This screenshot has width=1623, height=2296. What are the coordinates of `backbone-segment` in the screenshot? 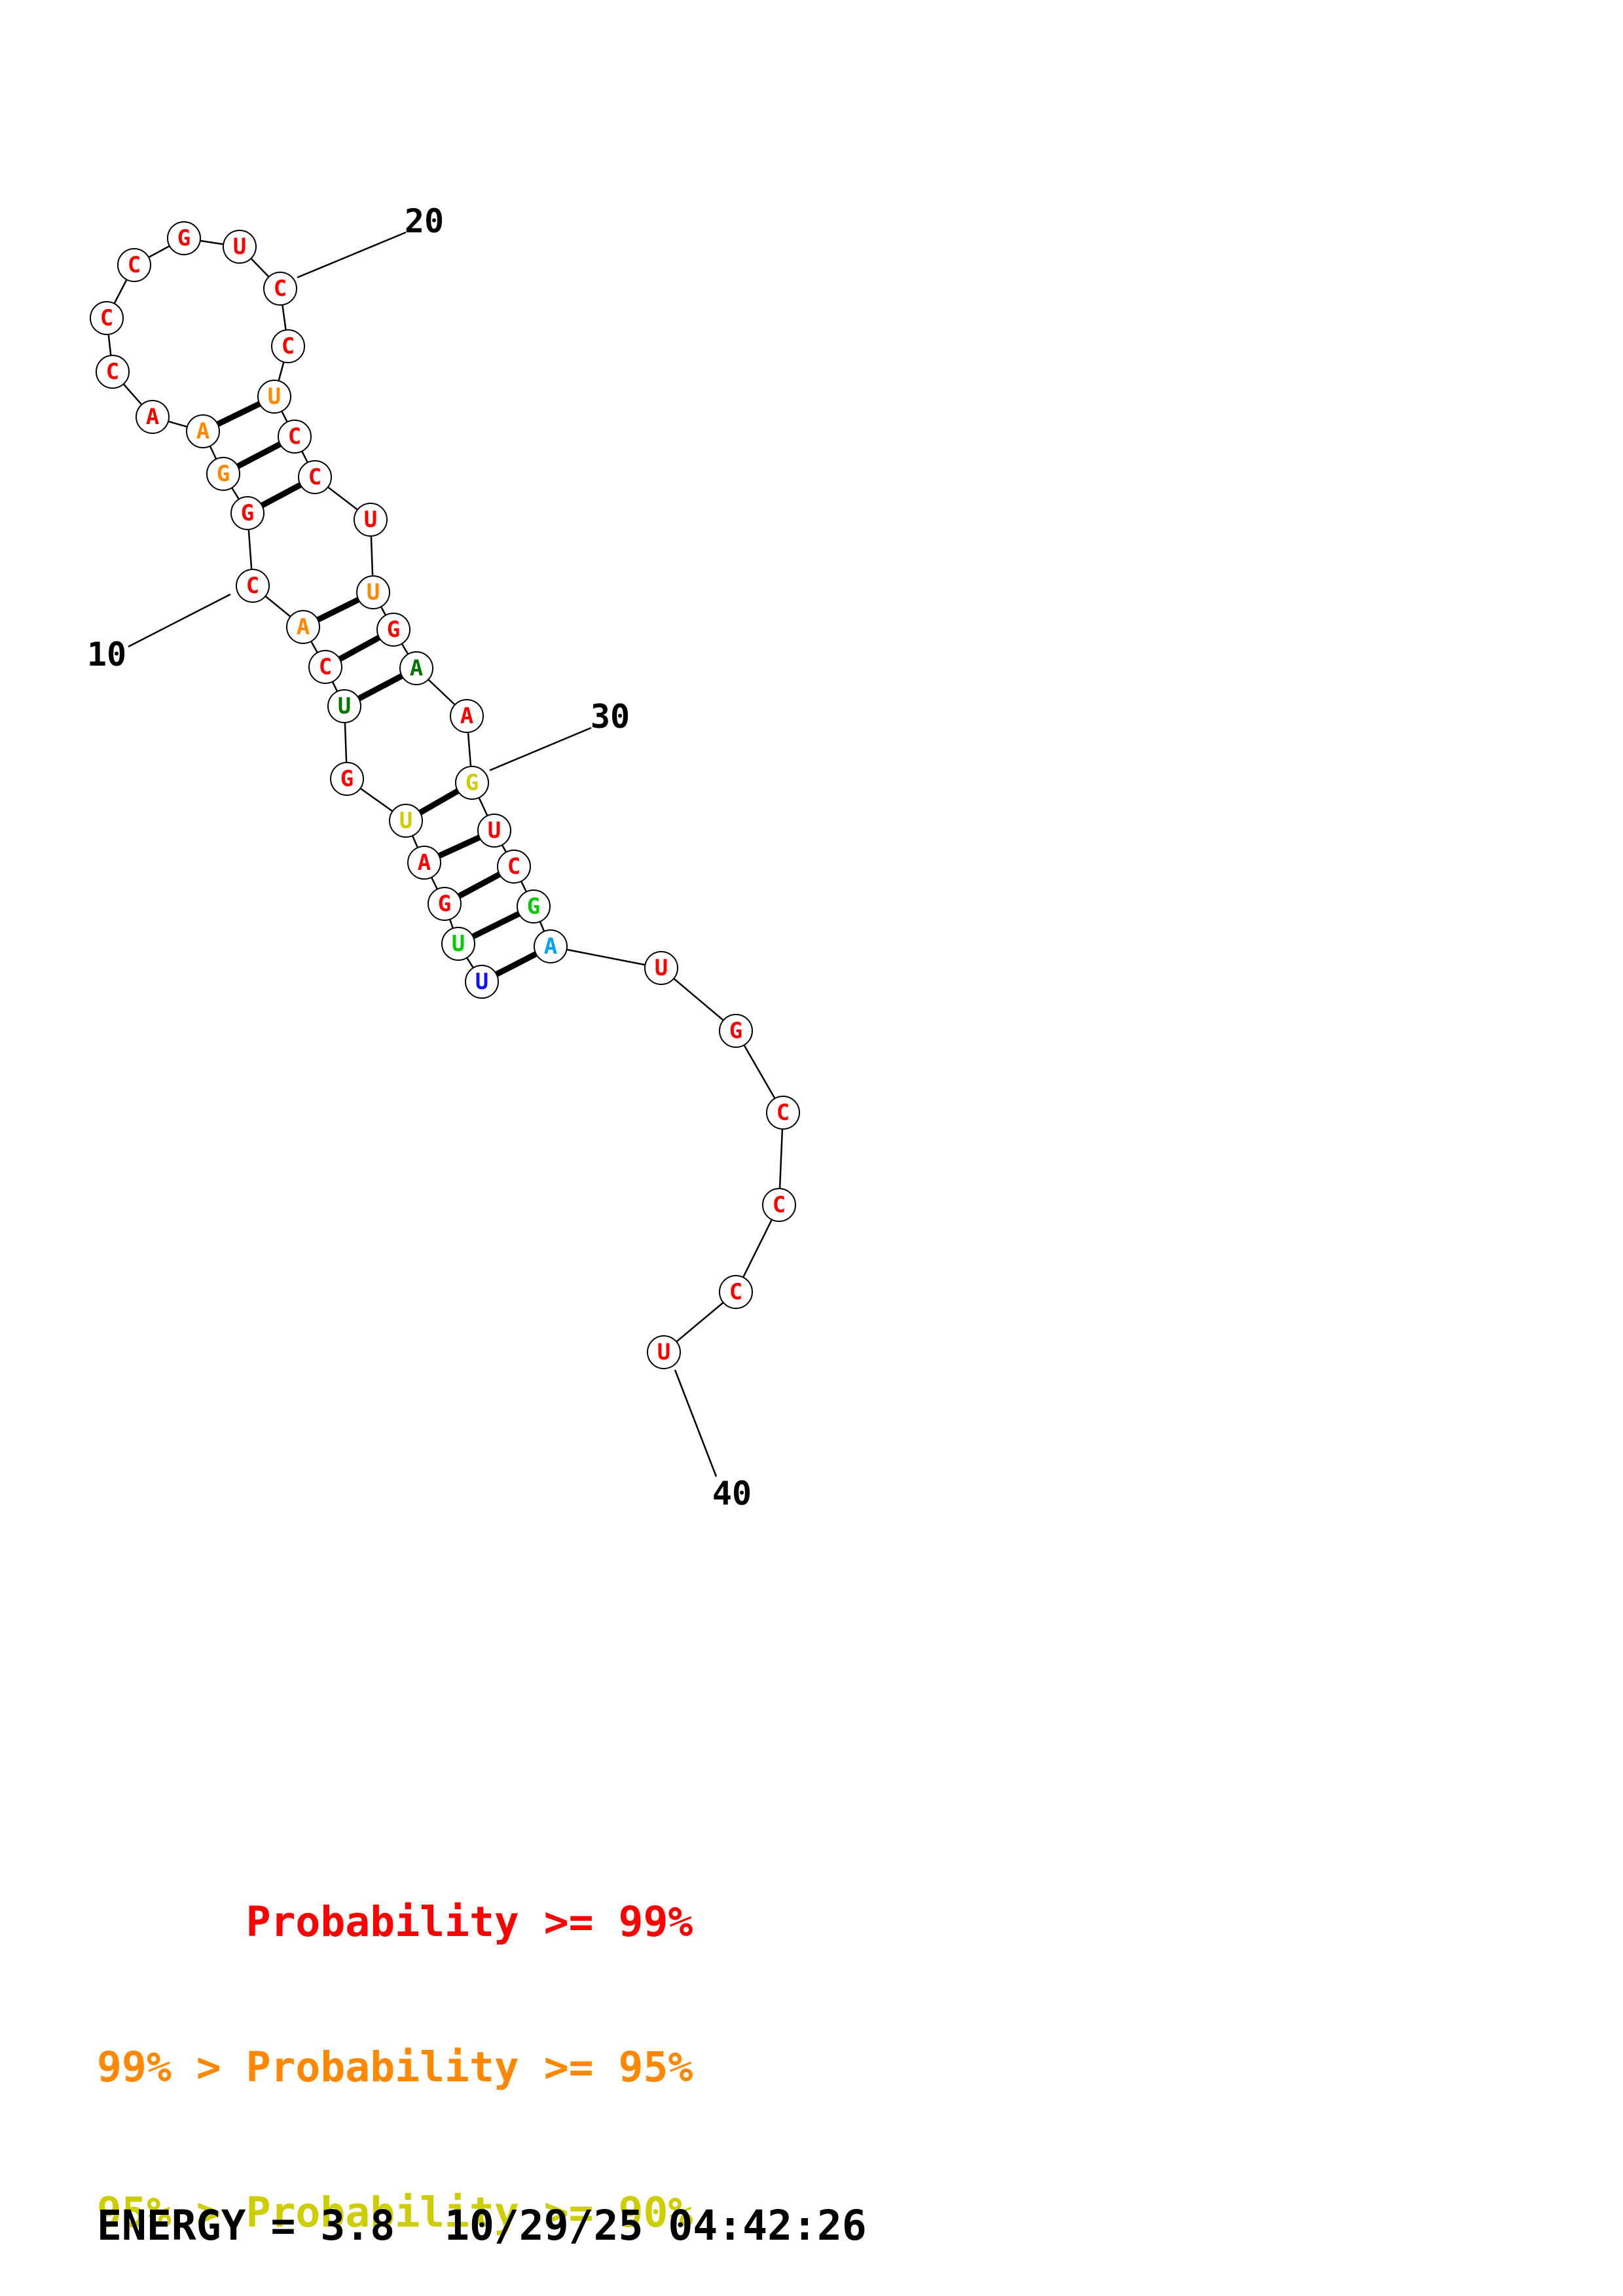 It's located at (606, 957).